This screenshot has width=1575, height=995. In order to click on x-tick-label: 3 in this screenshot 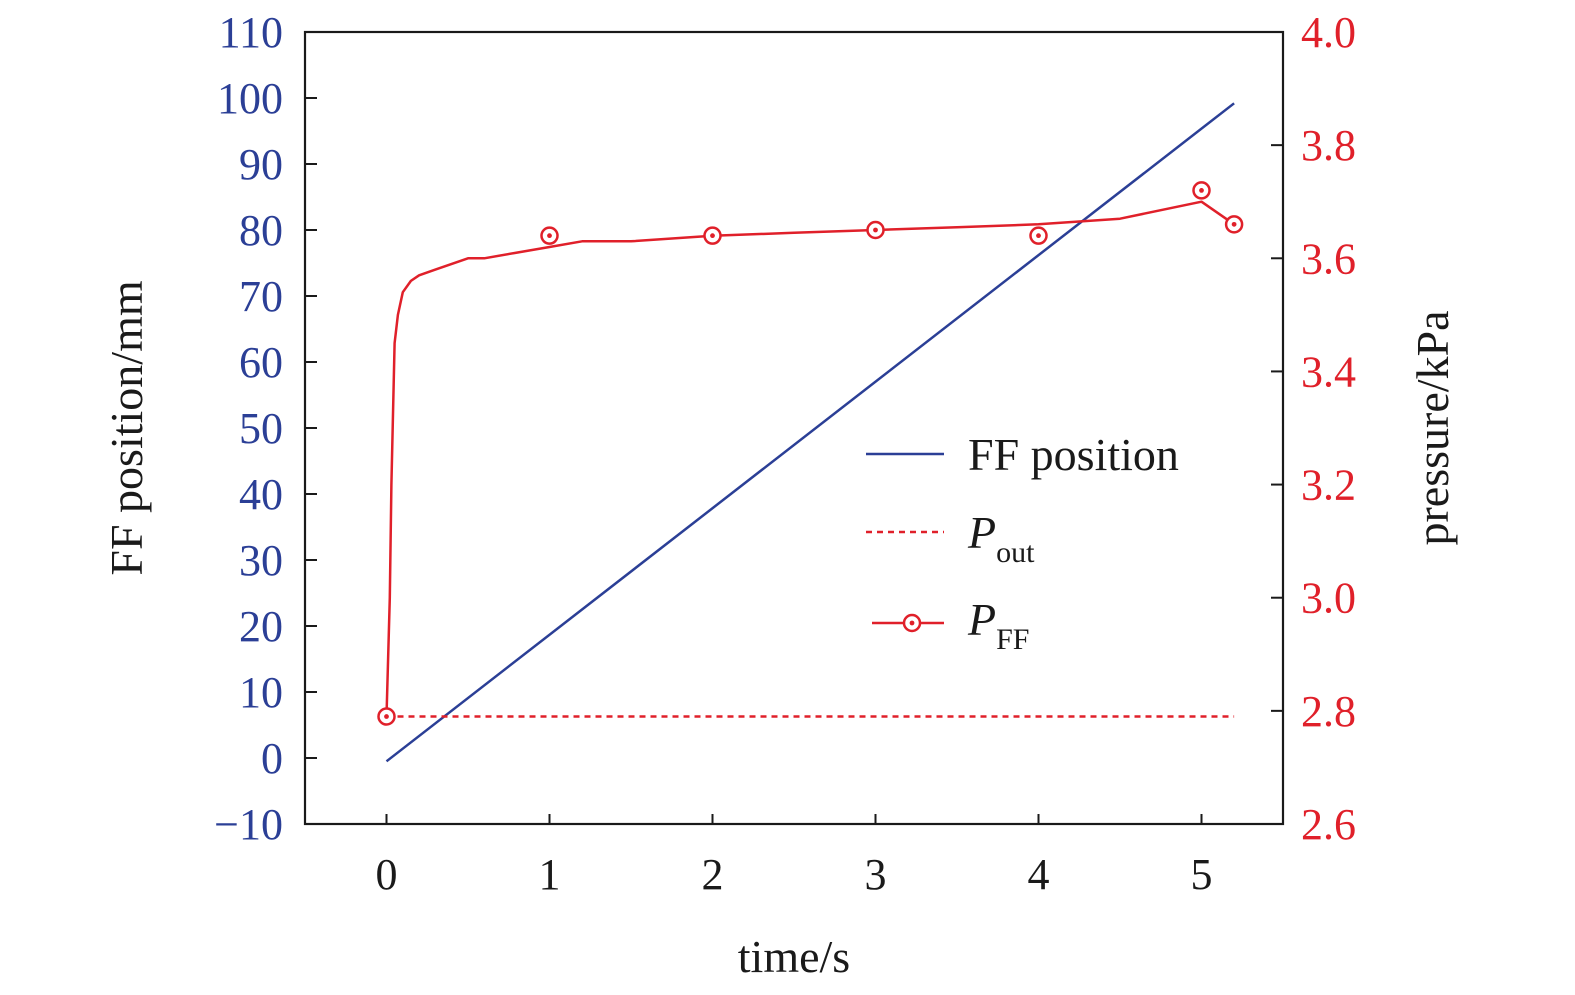, I will do `click(876, 874)`.